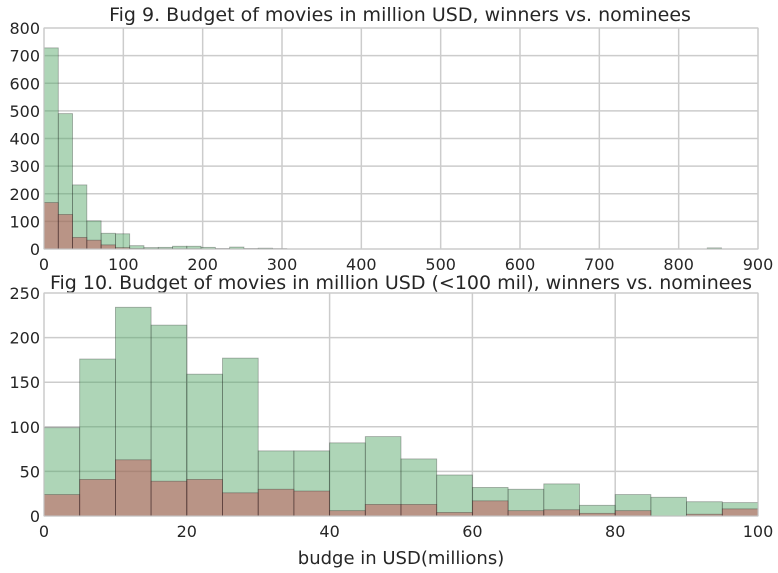  What do you see at coordinates (187, 531) in the screenshot?
I see `x-tick-label: 20` at bounding box center [187, 531].